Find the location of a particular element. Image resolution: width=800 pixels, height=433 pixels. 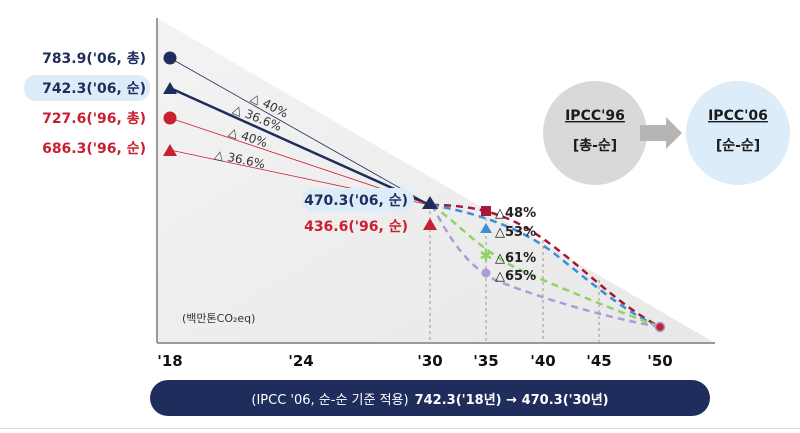

ipcc96-circle is located at coordinates (595, 133).